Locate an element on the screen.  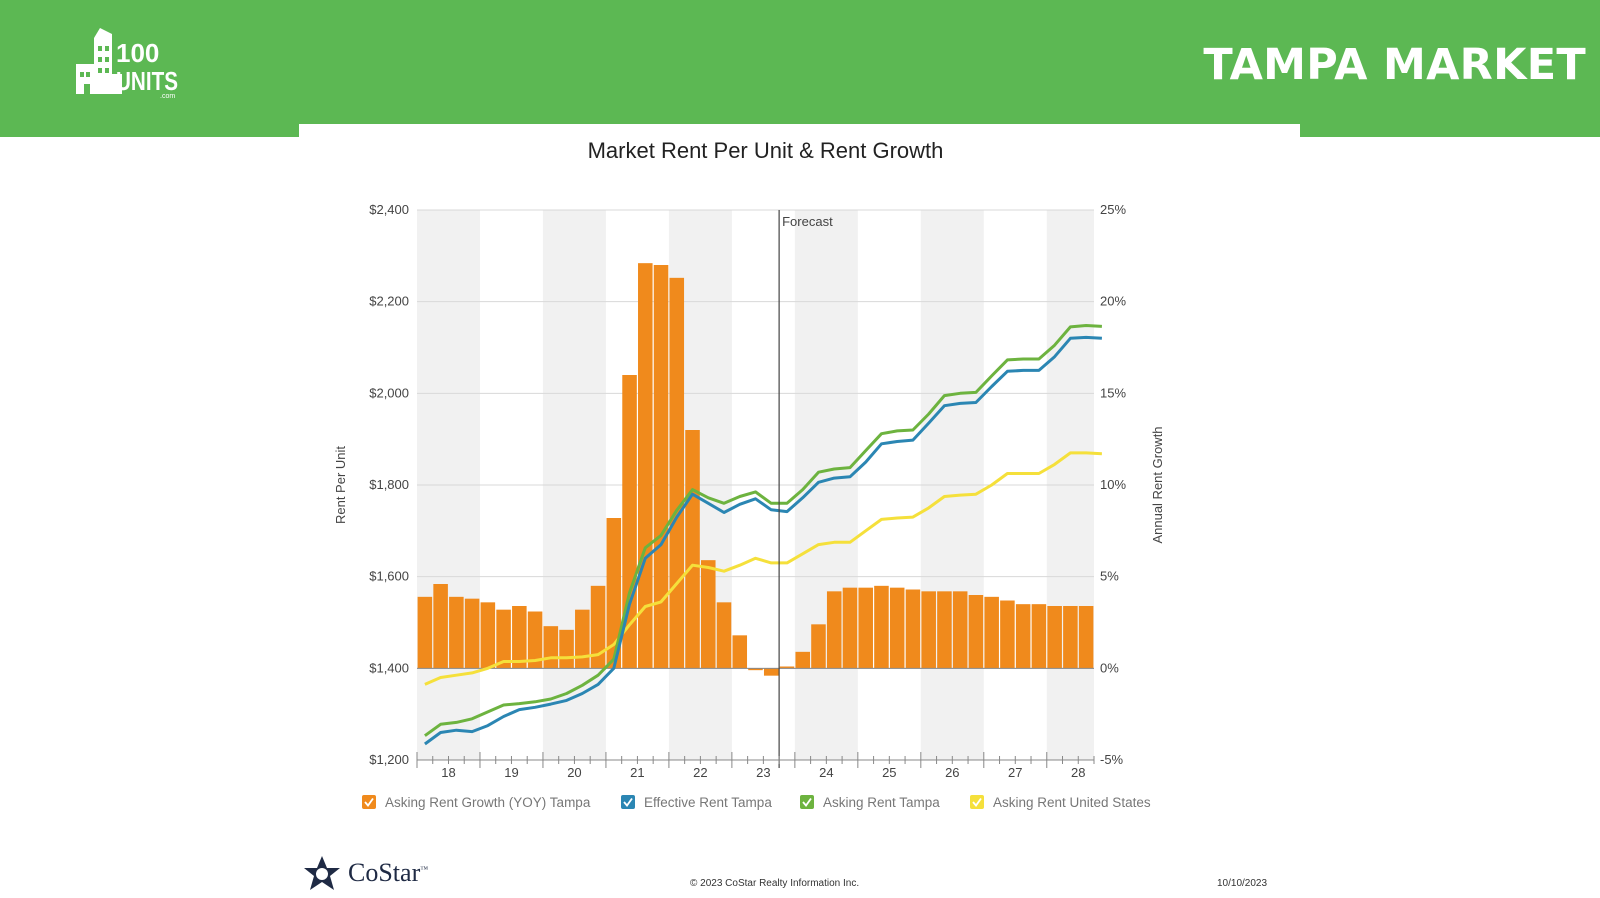
x-tick-label: 19 is located at coordinates (511, 772).